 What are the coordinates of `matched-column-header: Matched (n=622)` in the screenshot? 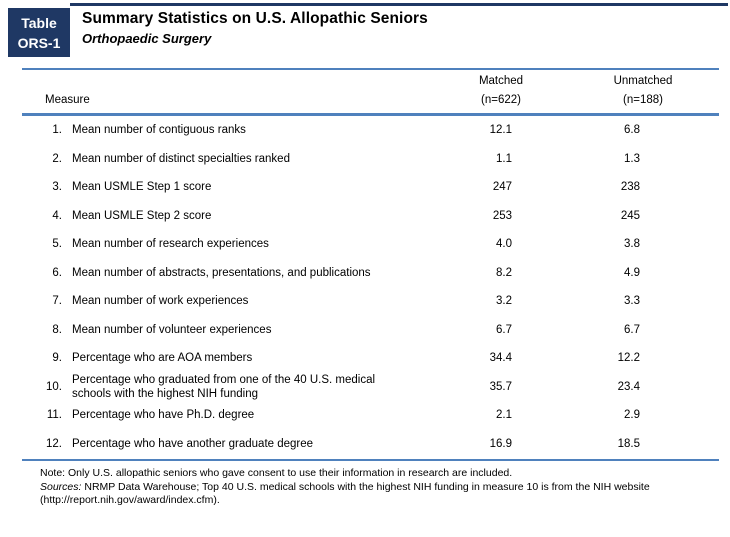 It's located at (501, 91).